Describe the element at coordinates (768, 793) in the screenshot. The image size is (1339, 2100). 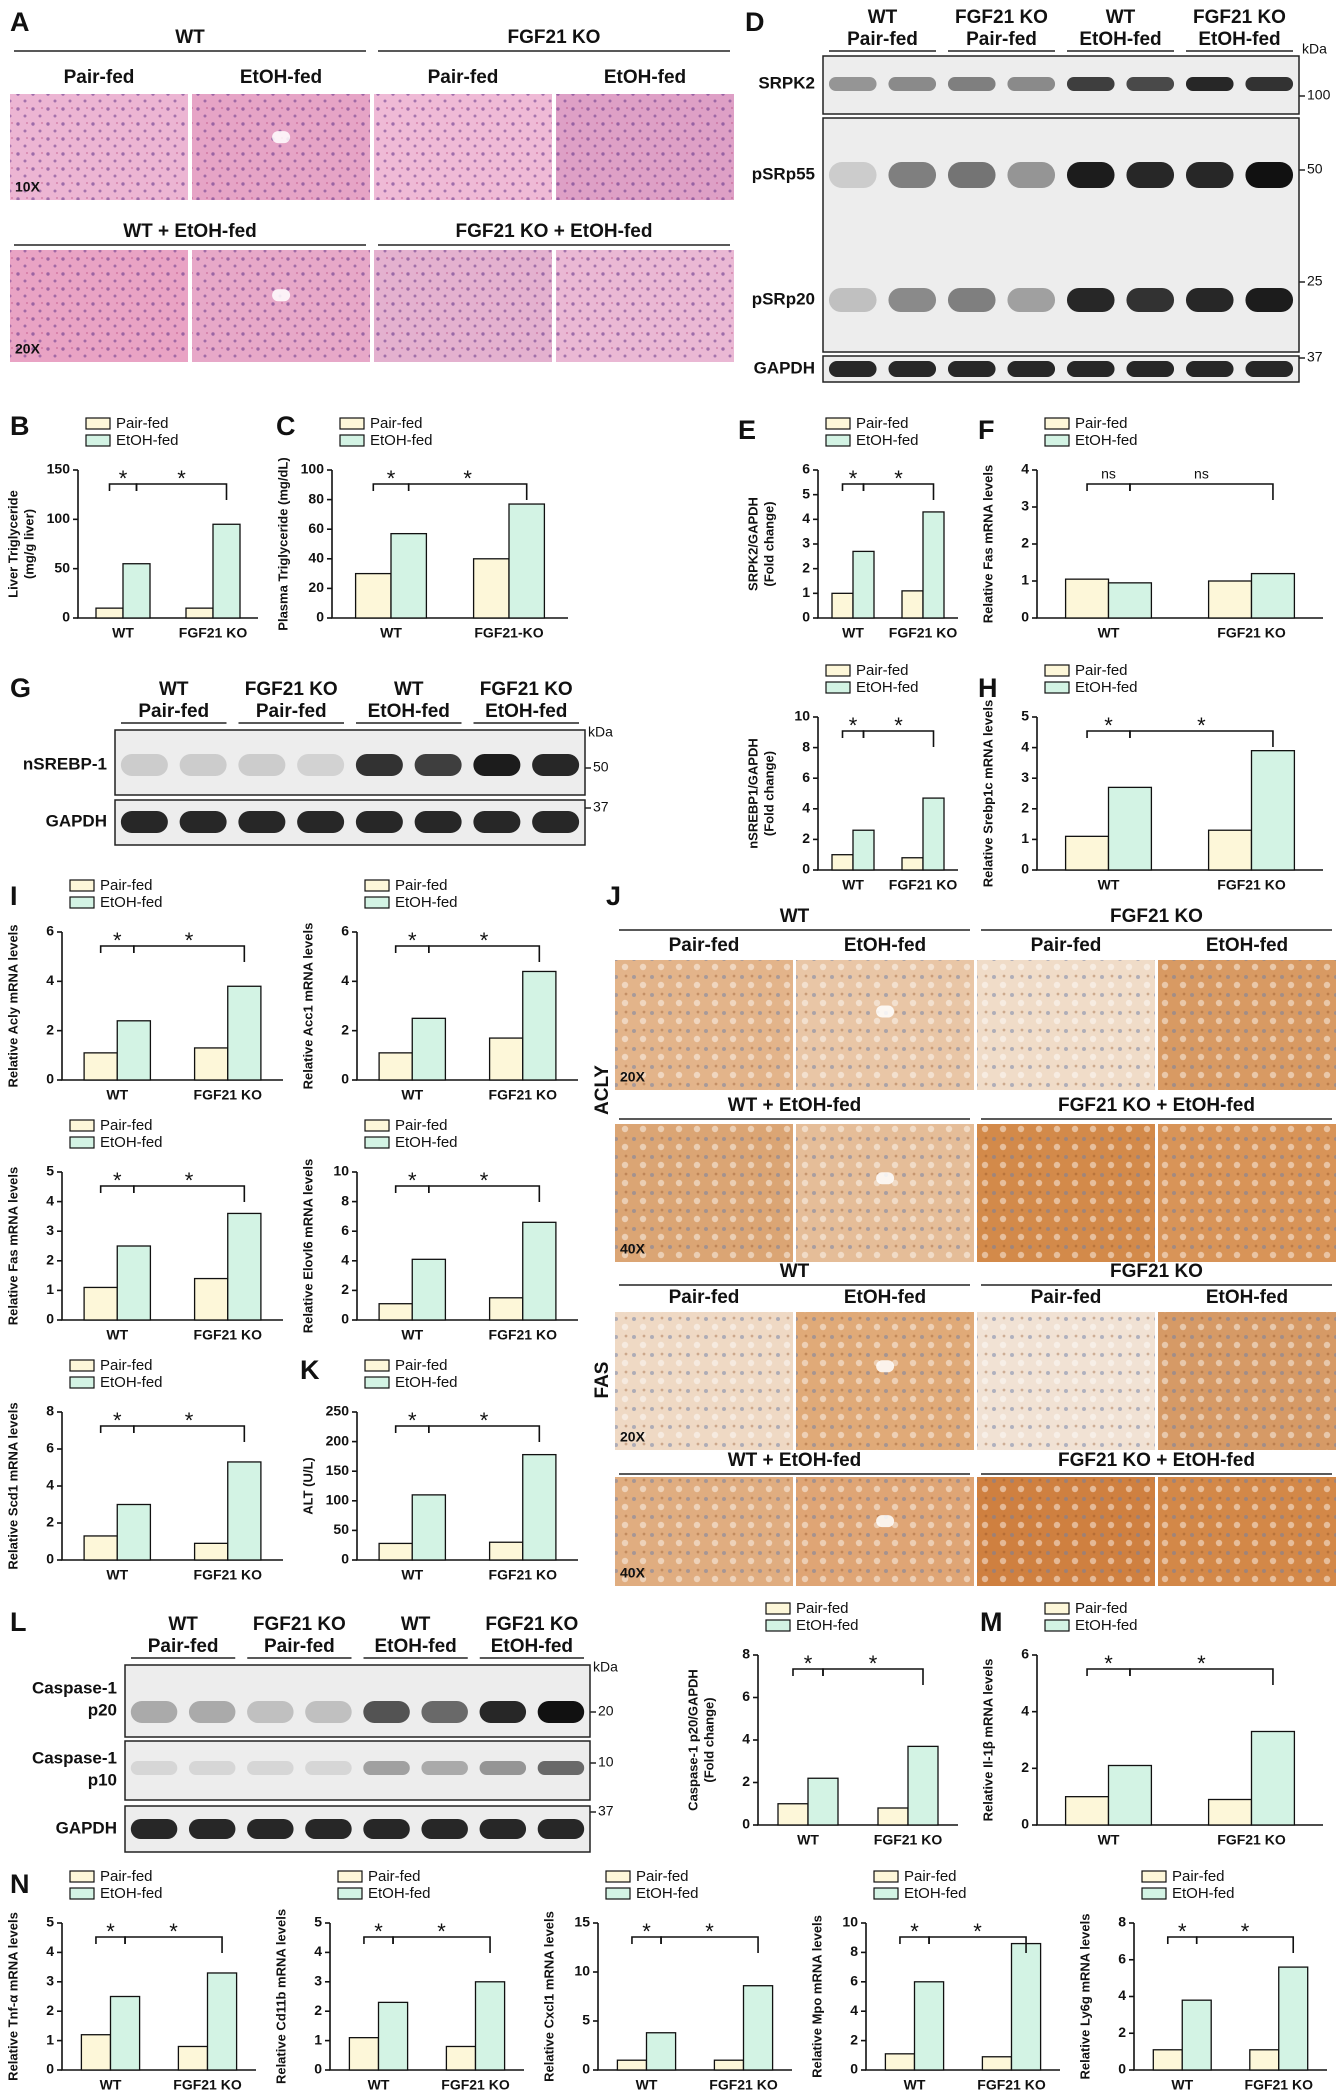
I see `y-axis-label: (Fold change)` at that location.